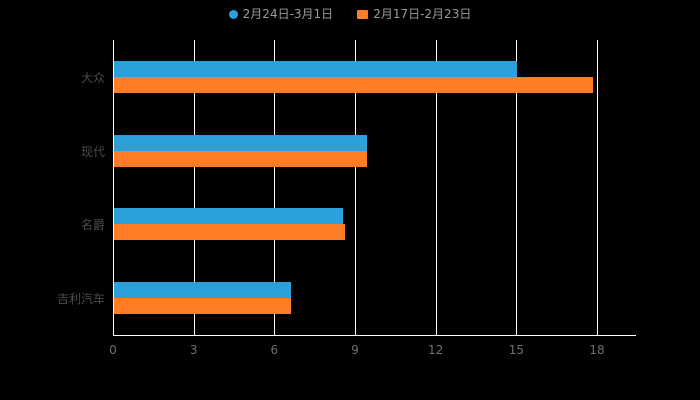 This screenshot has height=400, width=700. I want to click on bar-名爵-series1, so click(230, 232).